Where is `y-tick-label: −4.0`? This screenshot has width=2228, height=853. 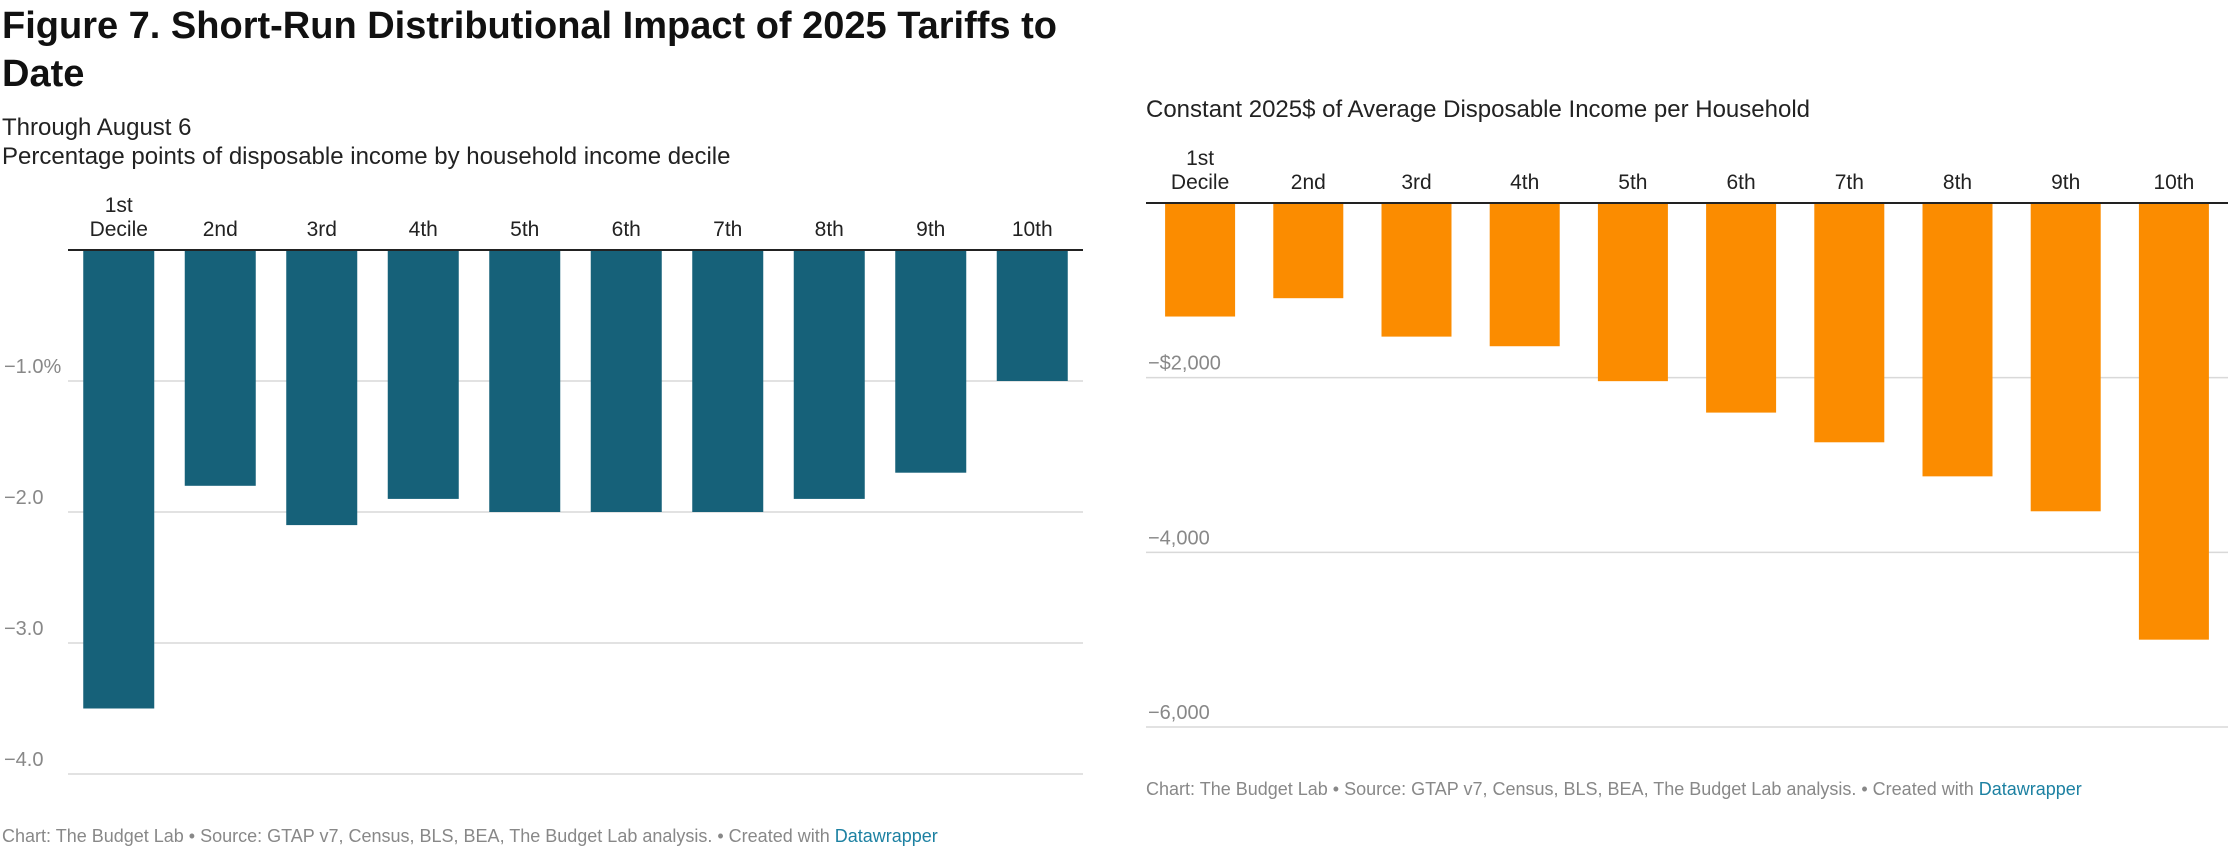
y-tick-label: −4.0 is located at coordinates (23, 760).